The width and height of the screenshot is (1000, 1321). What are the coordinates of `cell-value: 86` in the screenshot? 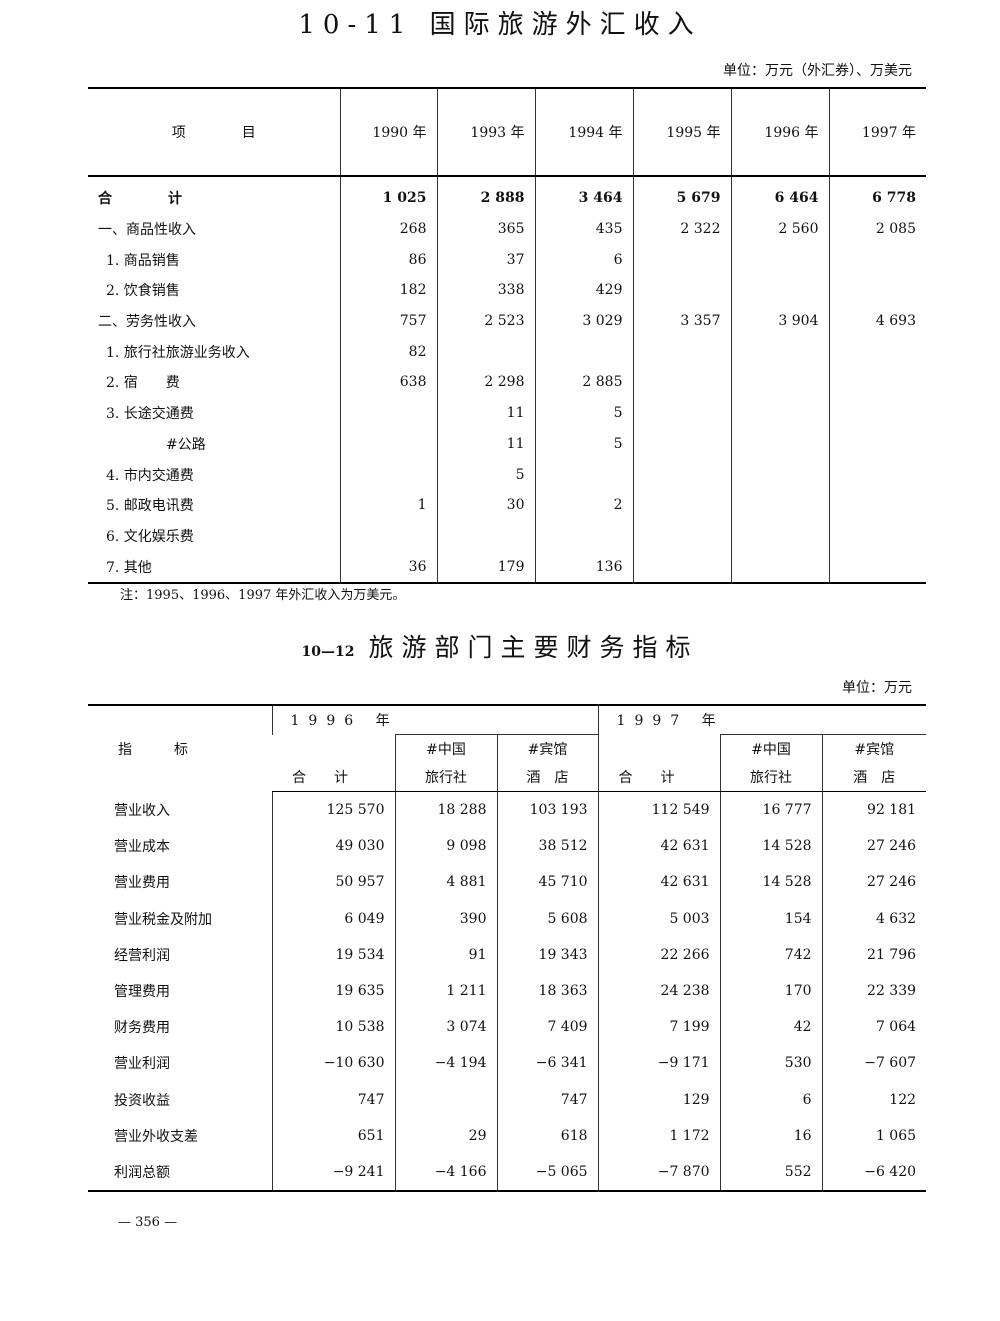 It's located at (388, 260).